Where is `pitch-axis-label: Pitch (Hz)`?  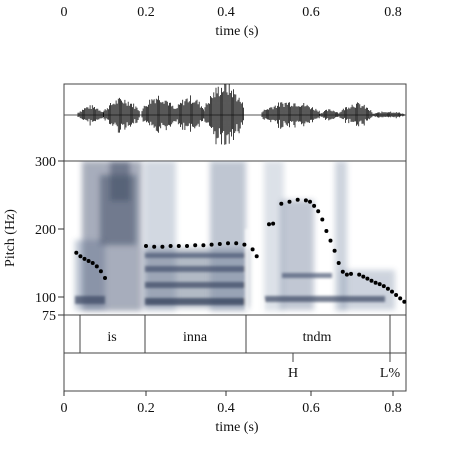 pitch-axis-label: Pitch (Hz) is located at coordinates (10, 238).